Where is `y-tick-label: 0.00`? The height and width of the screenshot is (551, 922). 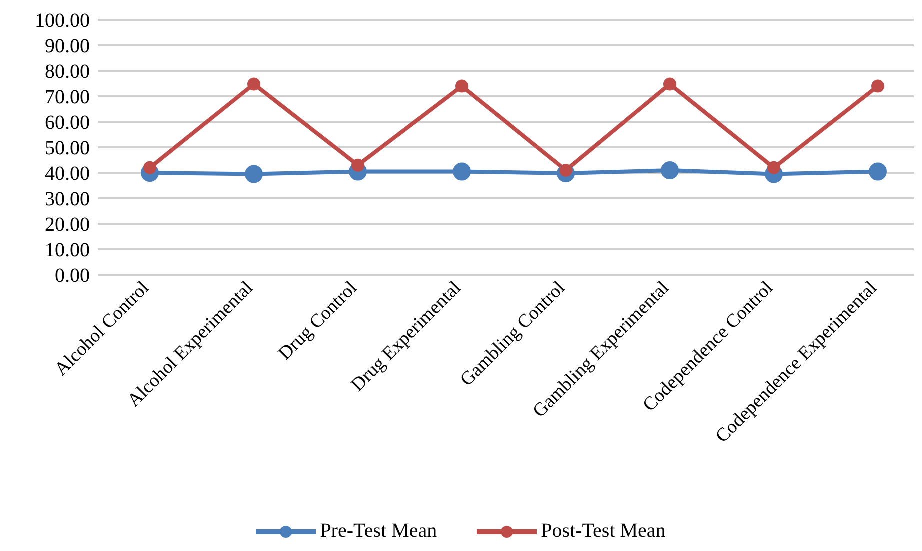 y-tick-label: 0.00 is located at coordinates (72, 276).